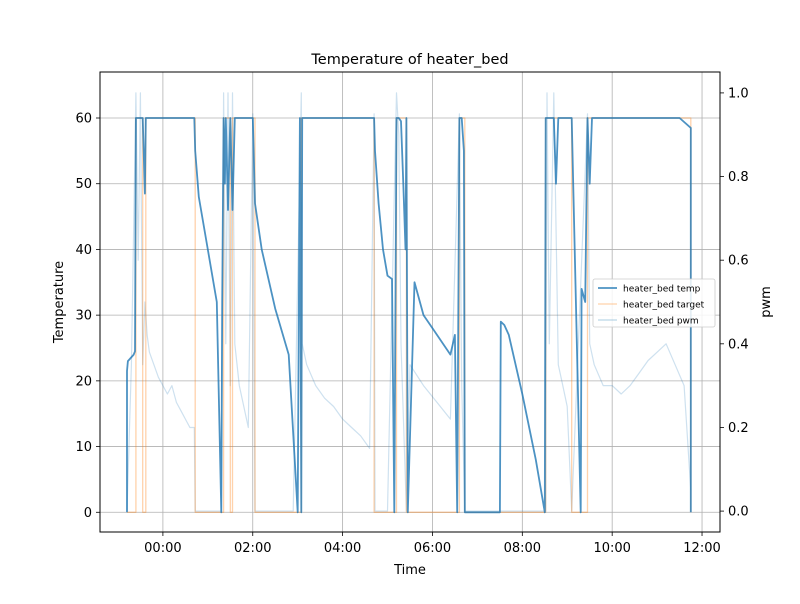 This screenshot has height=604, width=800. Describe the element at coordinates (342, 548) in the screenshot. I see `x-tick-label: 04:00` at that location.